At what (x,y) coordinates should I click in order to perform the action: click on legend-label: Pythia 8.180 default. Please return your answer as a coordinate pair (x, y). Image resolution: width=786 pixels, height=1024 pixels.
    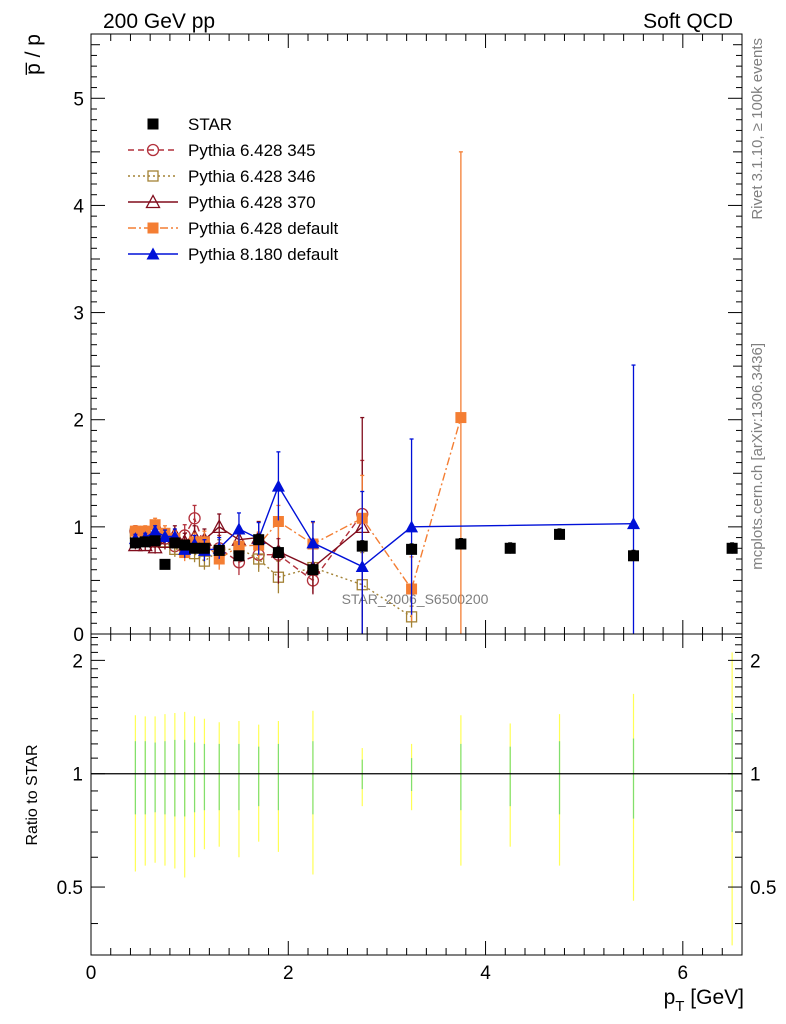
    Looking at the image, I should click on (263, 254).